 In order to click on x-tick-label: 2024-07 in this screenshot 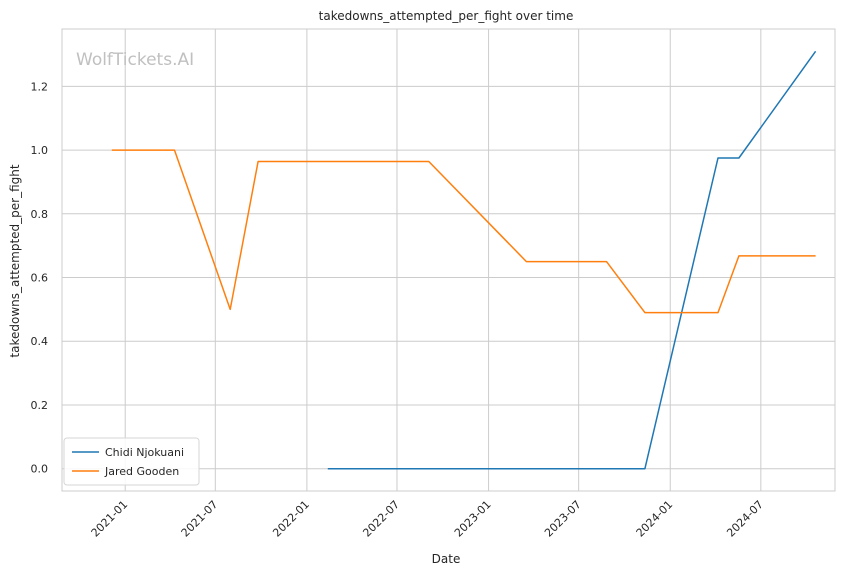, I will do `click(745, 519)`.